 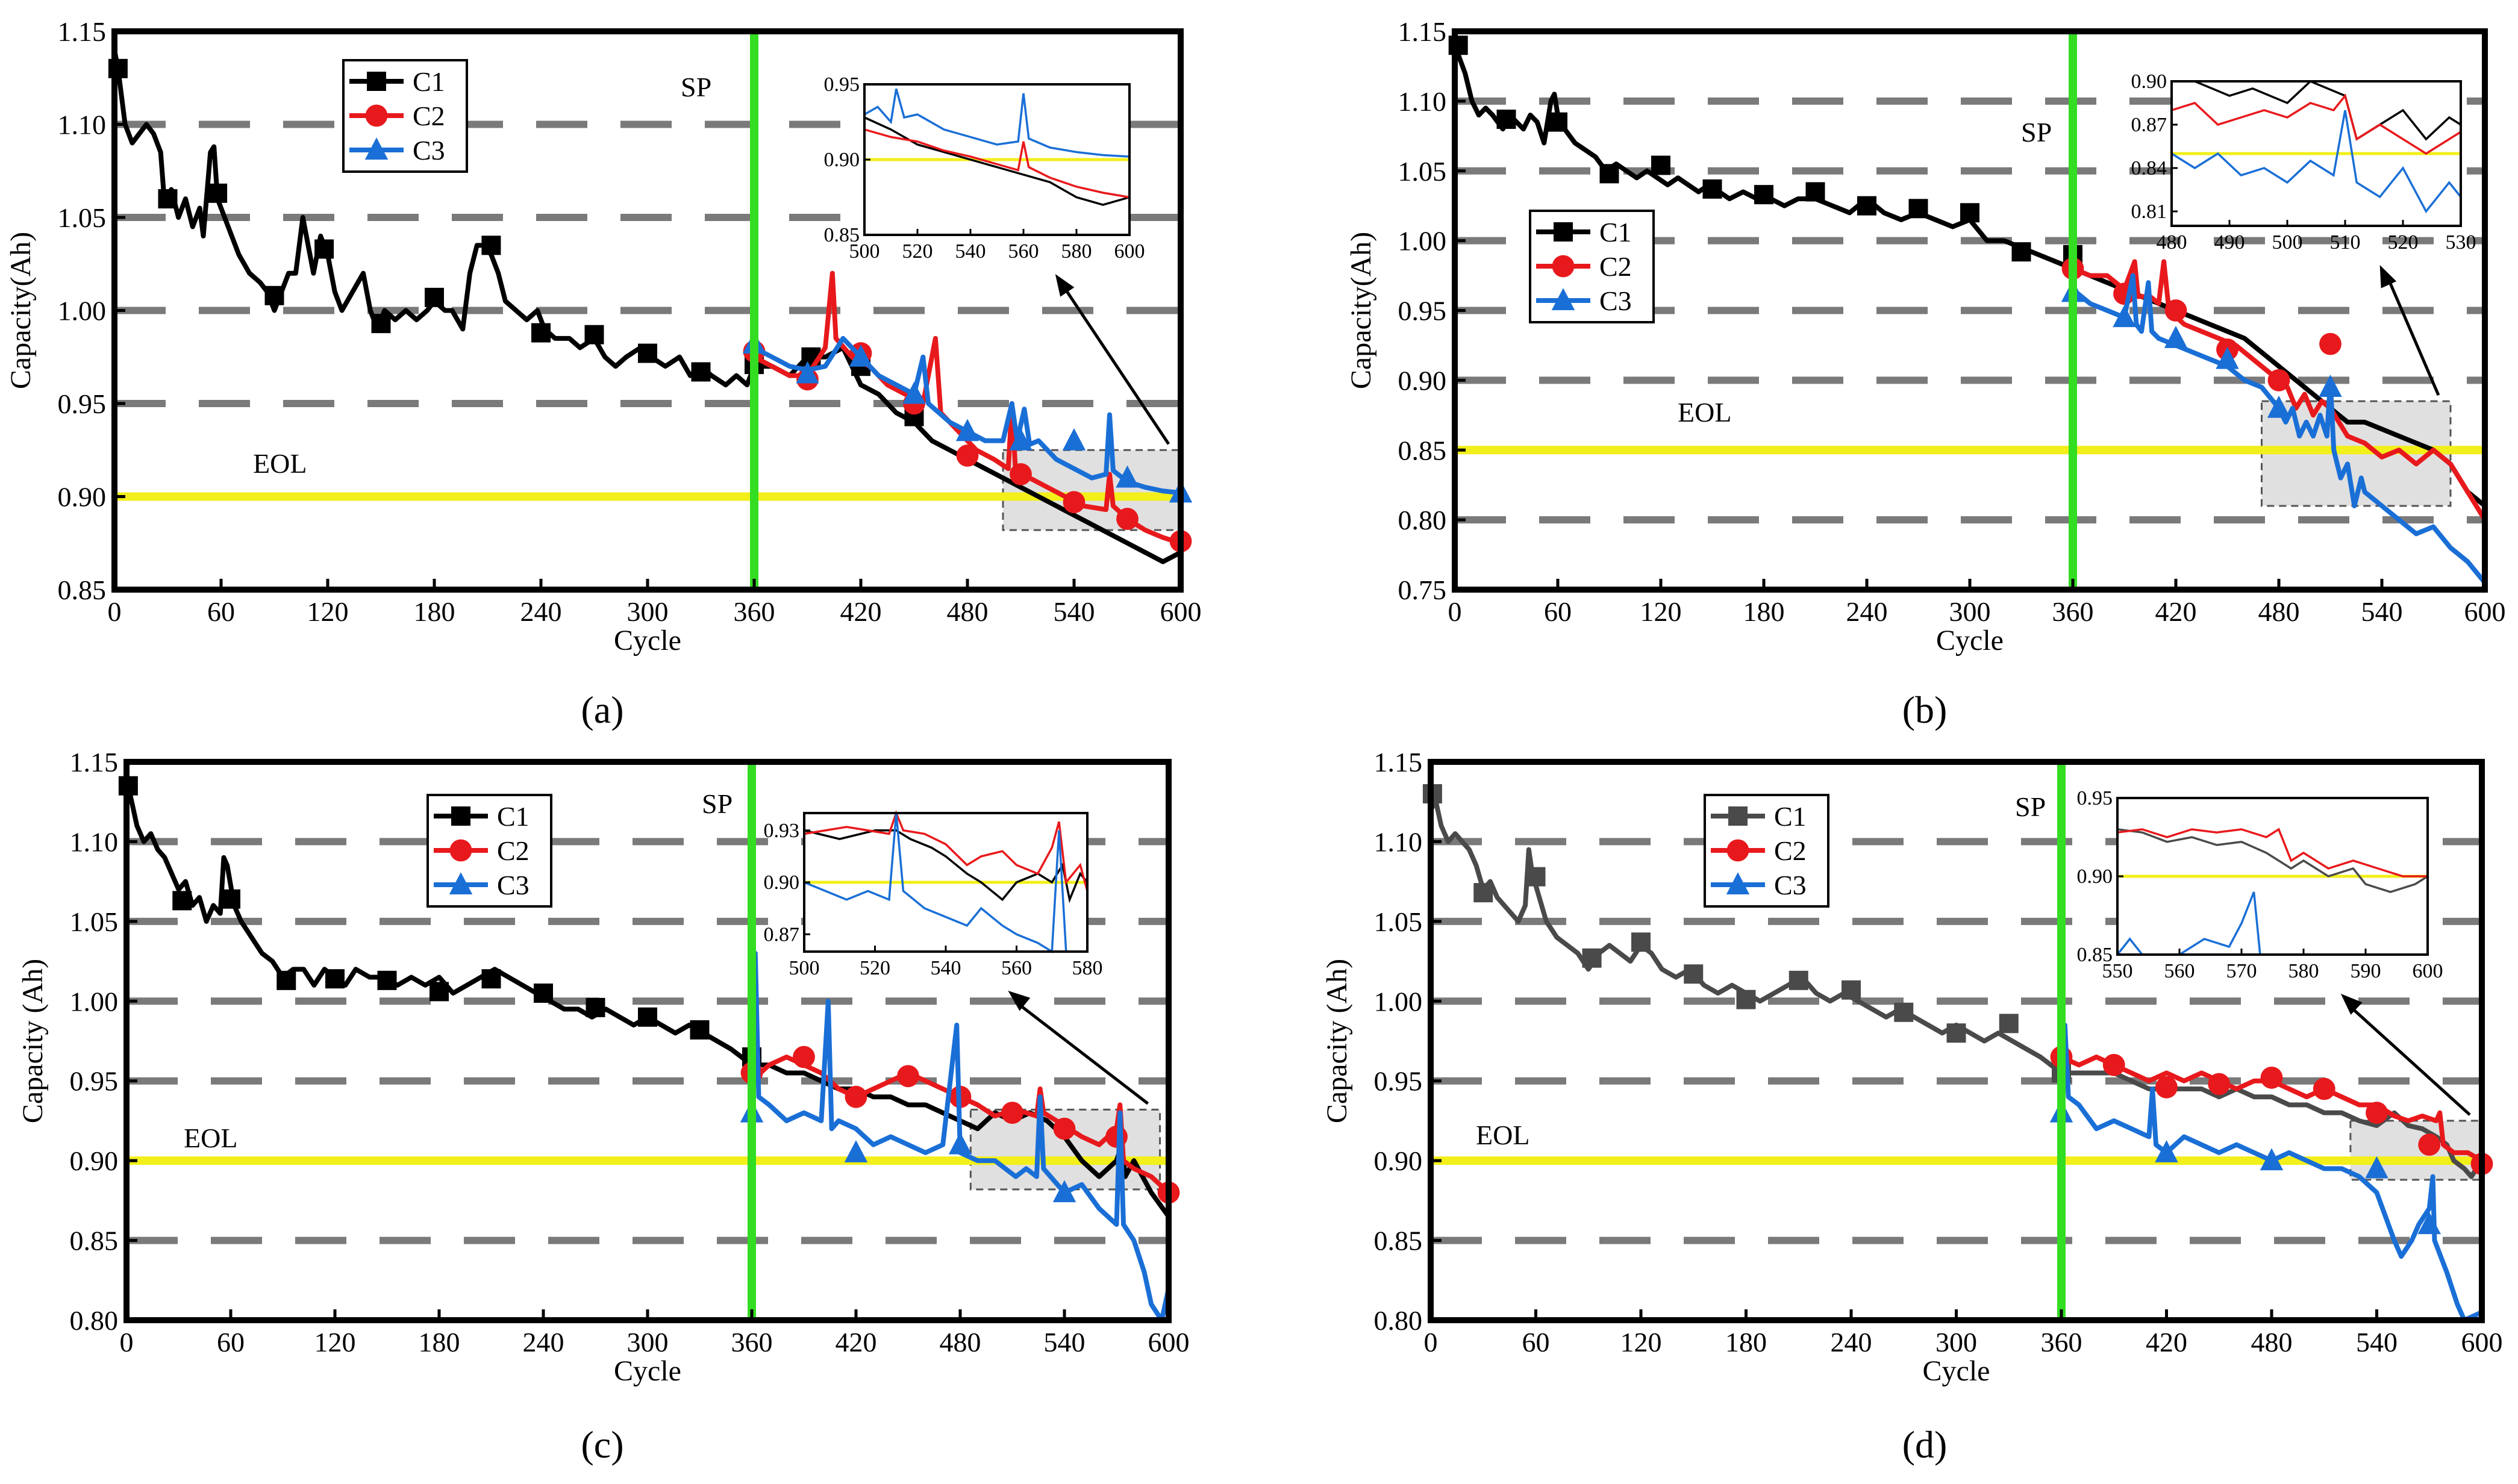 What do you see at coordinates (1925, 1444) in the screenshot?
I see `panel-label: (d)` at bounding box center [1925, 1444].